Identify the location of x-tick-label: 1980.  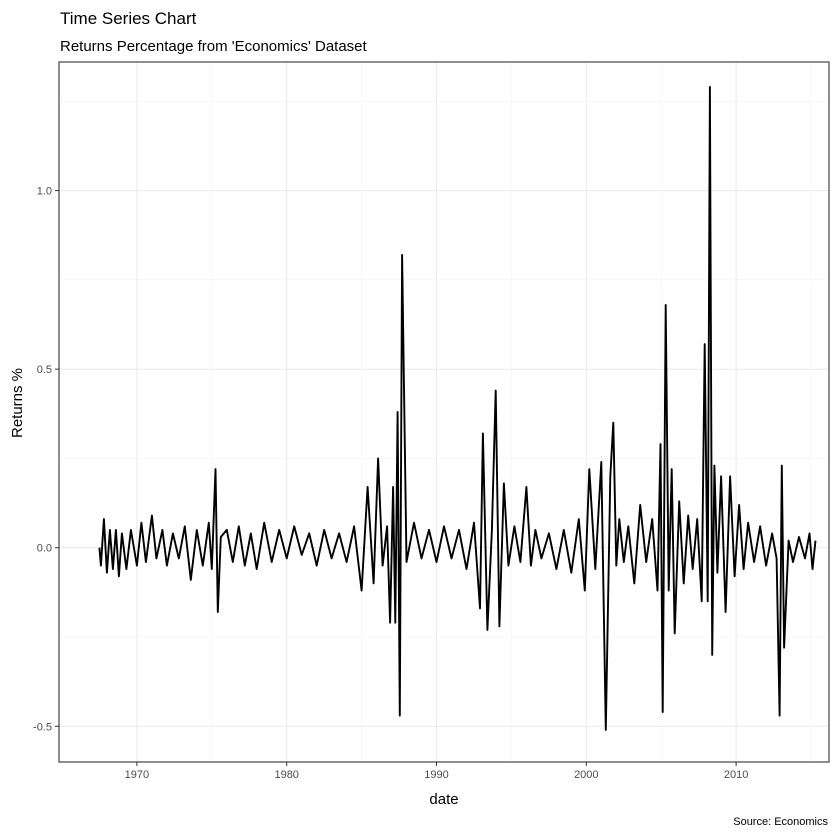
(286, 775).